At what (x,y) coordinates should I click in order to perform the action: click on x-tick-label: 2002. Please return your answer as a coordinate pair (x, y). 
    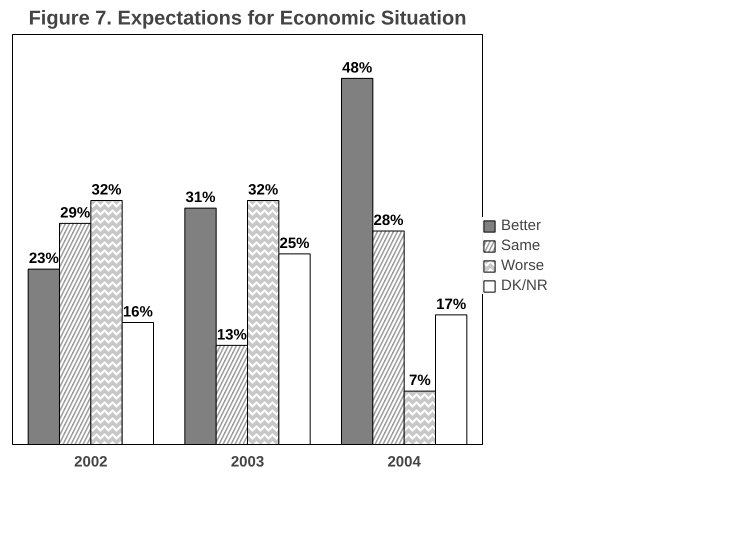
    Looking at the image, I should click on (91, 462).